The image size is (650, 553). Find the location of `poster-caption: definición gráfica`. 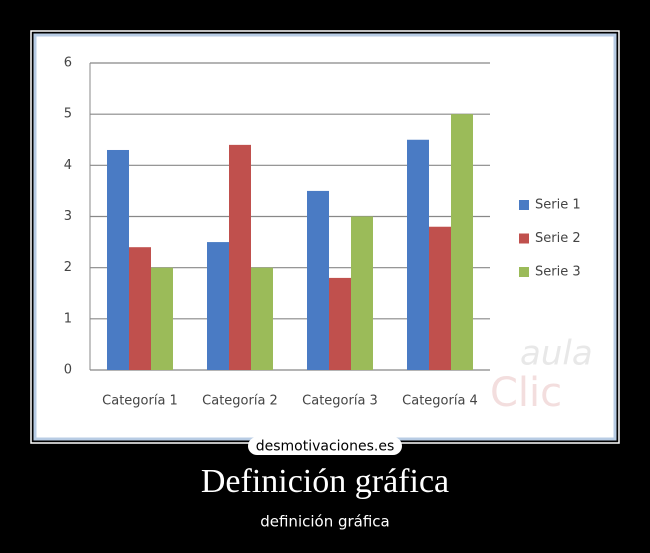

poster-caption: definición gráfica is located at coordinates (325, 522).